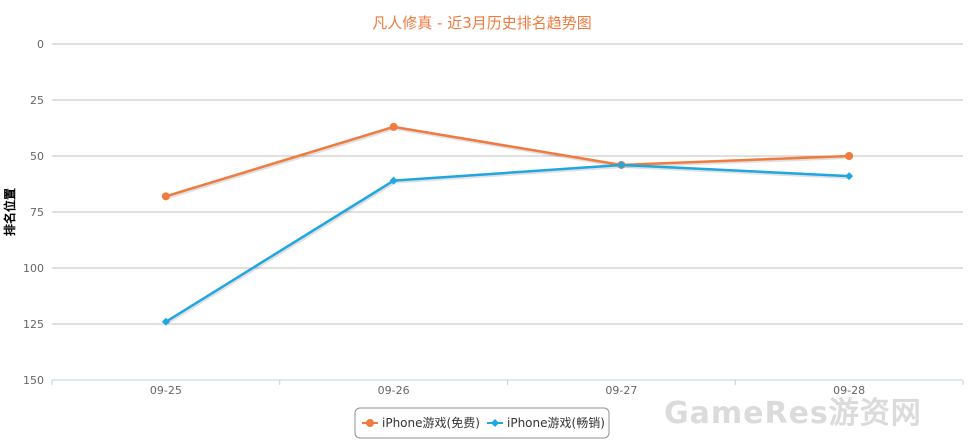 This screenshot has width=970, height=442. What do you see at coordinates (556, 423) in the screenshot?
I see `legend-label-grossing: iPhone游戏(畅销)` at bounding box center [556, 423].